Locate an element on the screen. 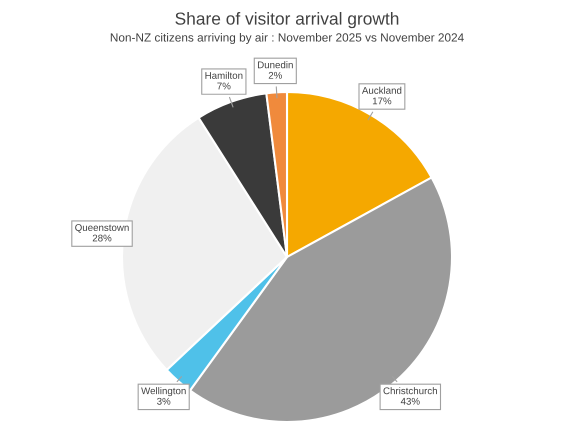 The height and width of the screenshot is (425, 566). slice-label: Hamilton is located at coordinates (223, 75).